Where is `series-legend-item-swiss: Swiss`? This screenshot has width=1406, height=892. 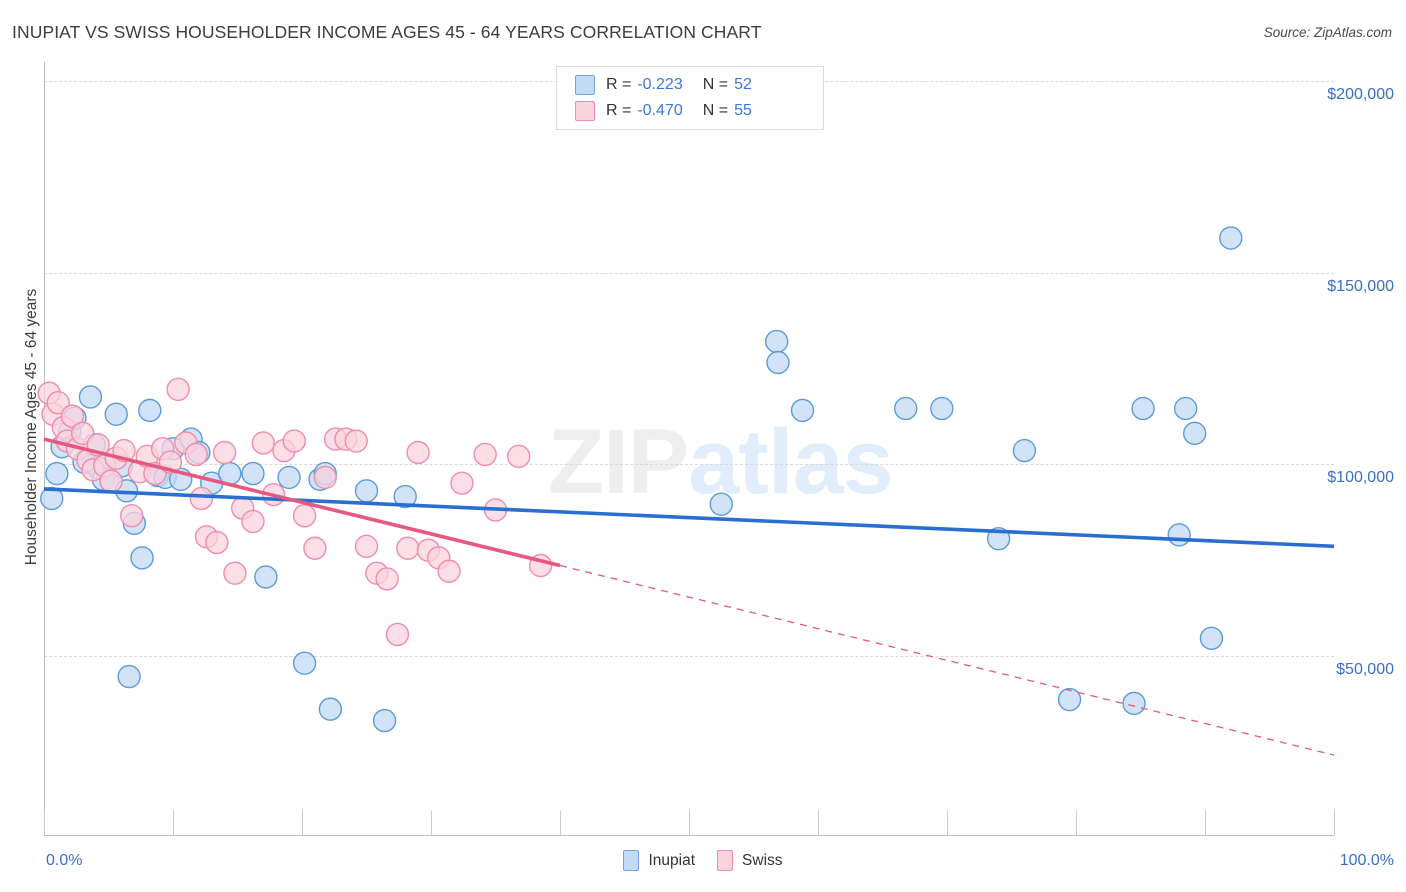
series-legend-item-swiss: Swiss is located at coordinates (750, 860).